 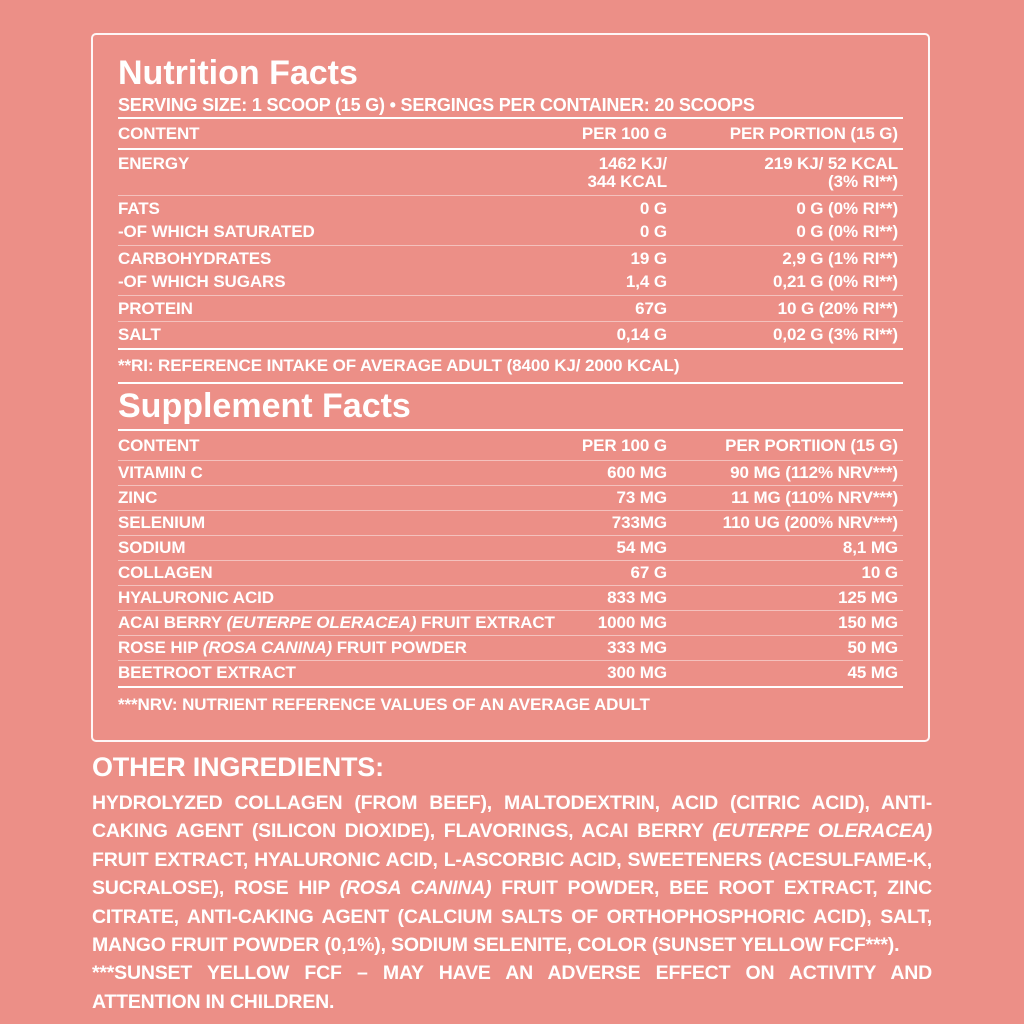 What do you see at coordinates (510, 445) in the screenshot?
I see `supplement-table-header: CONTENT PER 100 G PER PORTIION (15 G)` at bounding box center [510, 445].